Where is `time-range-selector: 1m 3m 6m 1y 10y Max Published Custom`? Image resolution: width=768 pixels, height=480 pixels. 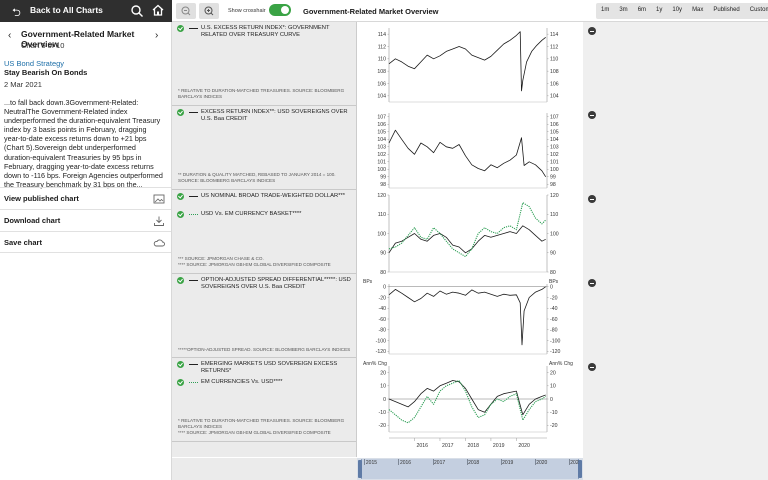
time-range-selector: 1m 3m 6m 1y 10y Max Published Custom is located at coordinates (682, 11).